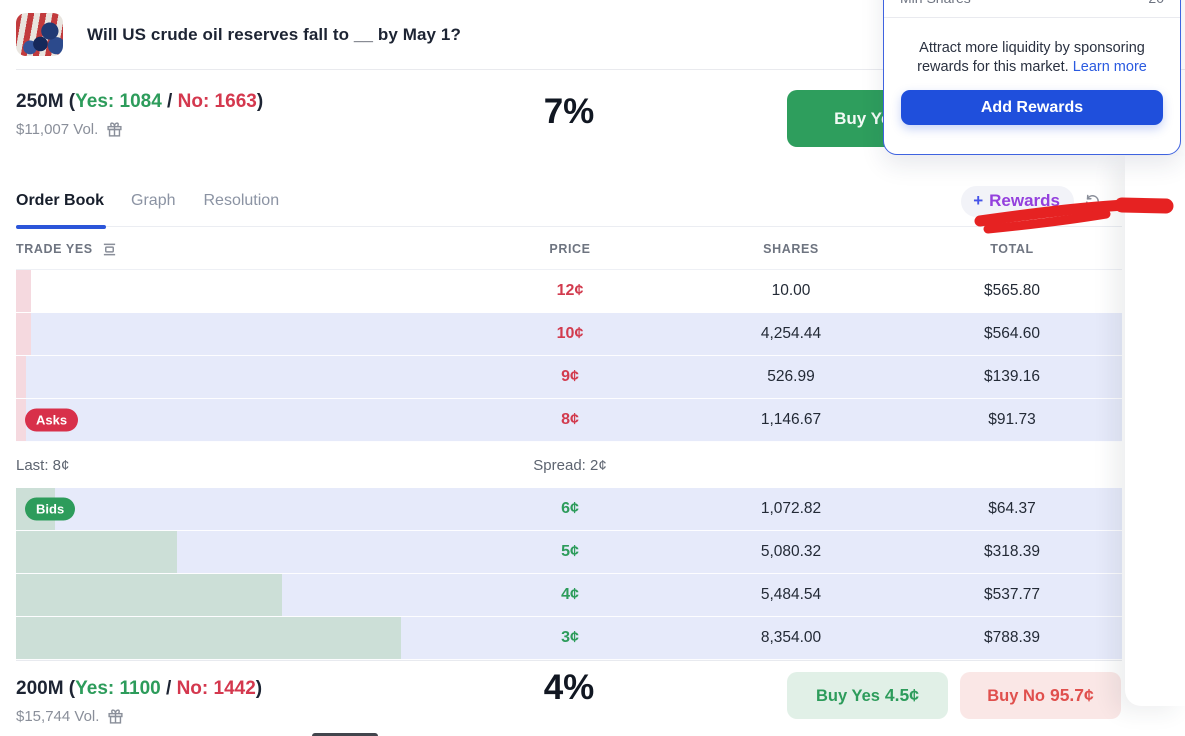  I want to click on order-book-bottom-divider, so click(569, 660).